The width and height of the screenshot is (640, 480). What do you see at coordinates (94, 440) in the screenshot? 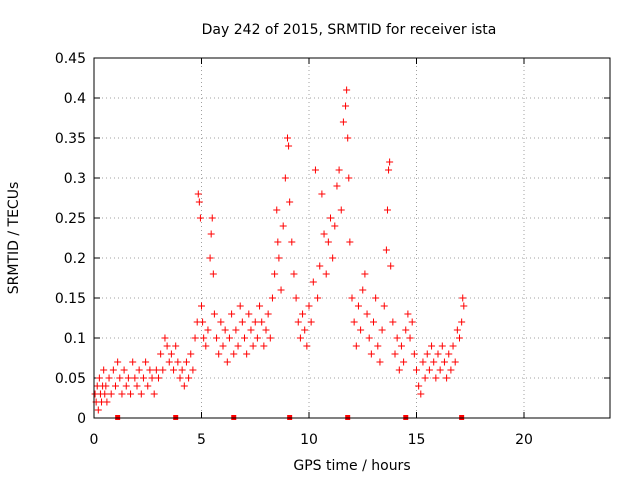
I see `x-tick-label: 0` at bounding box center [94, 440].